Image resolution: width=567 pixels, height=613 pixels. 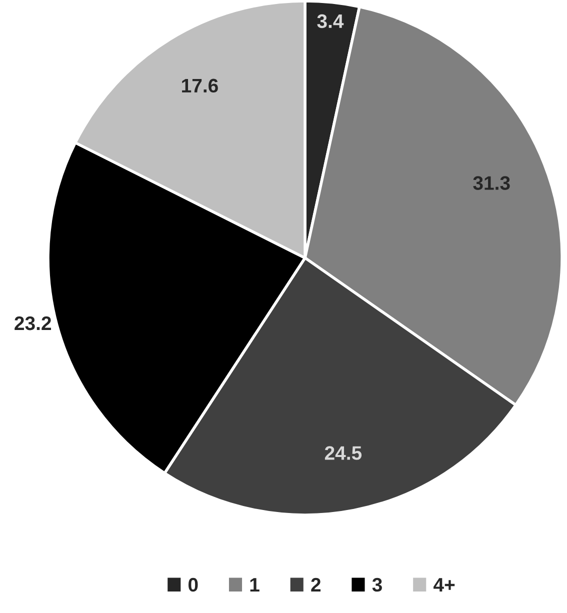 I want to click on data-label: 17.6, so click(x=200, y=85).